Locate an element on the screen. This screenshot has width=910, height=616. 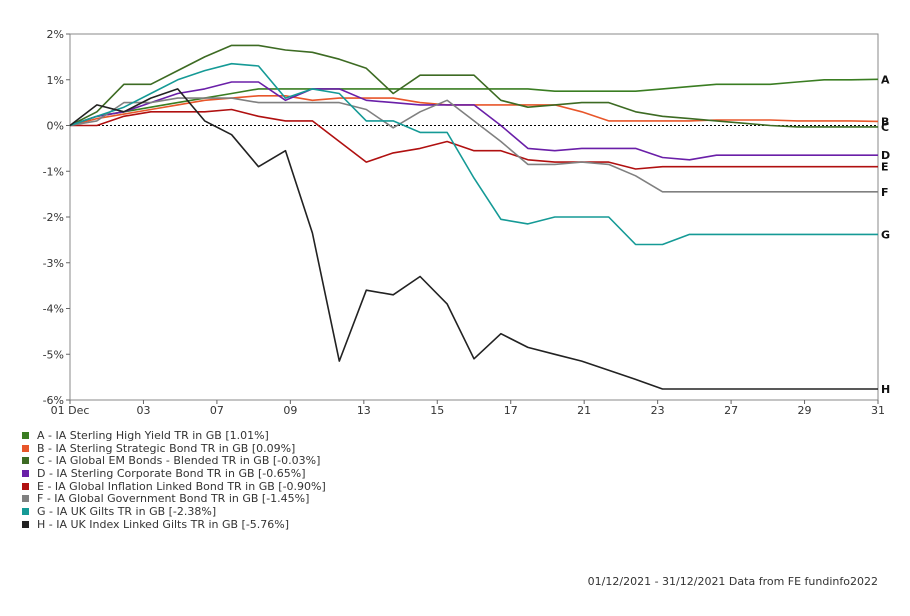
series-line-e is located at coordinates (474, 139).